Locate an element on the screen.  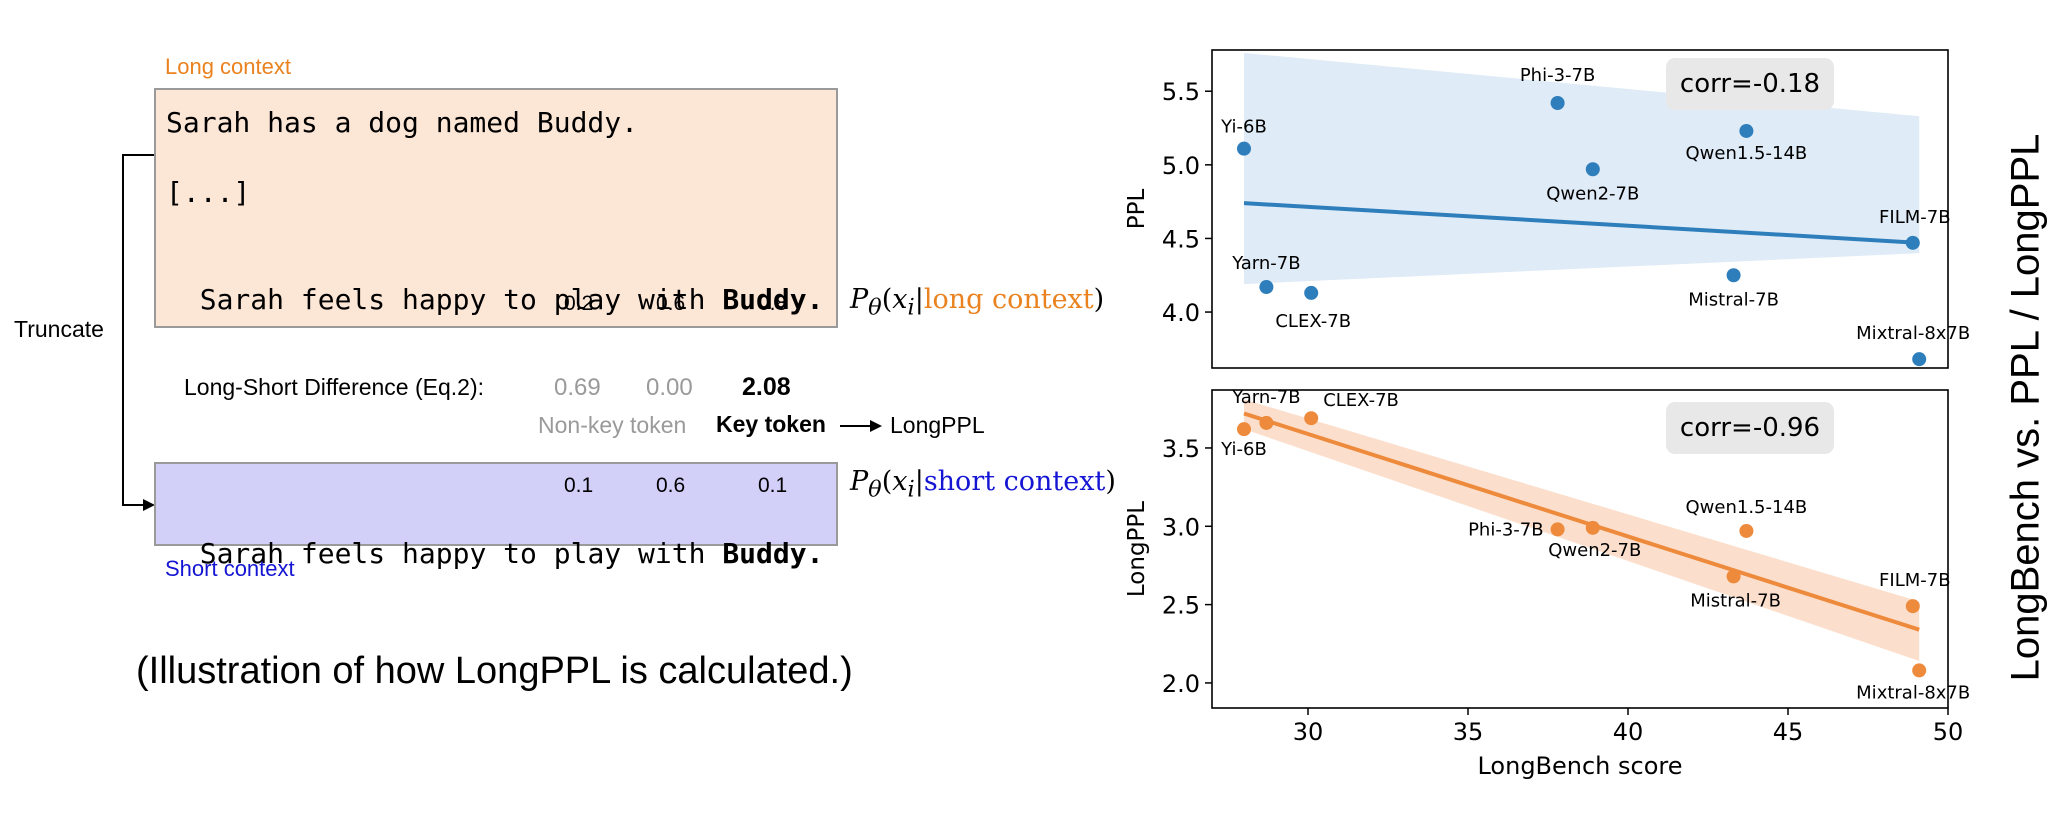
longppl-xtick-label: 35 is located at coordinates (1468, 732).